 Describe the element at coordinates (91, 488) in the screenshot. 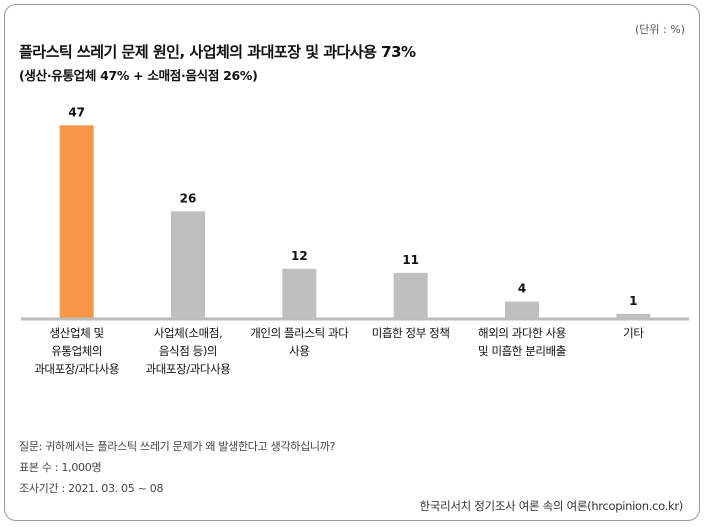

I see `survey-period: 조사기간 : 2021. 03. 05 ~ 08` at that location.